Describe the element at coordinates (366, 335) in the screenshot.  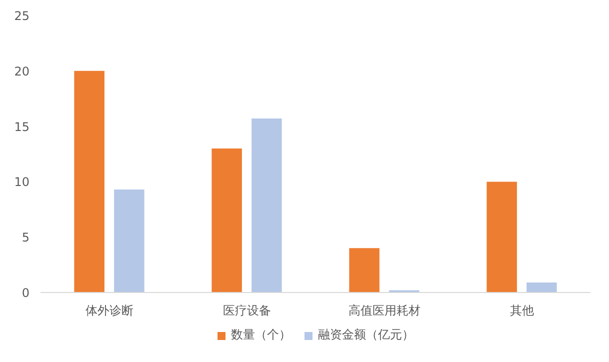
I see `legend-label: 融资金额（亿元）` at that location.